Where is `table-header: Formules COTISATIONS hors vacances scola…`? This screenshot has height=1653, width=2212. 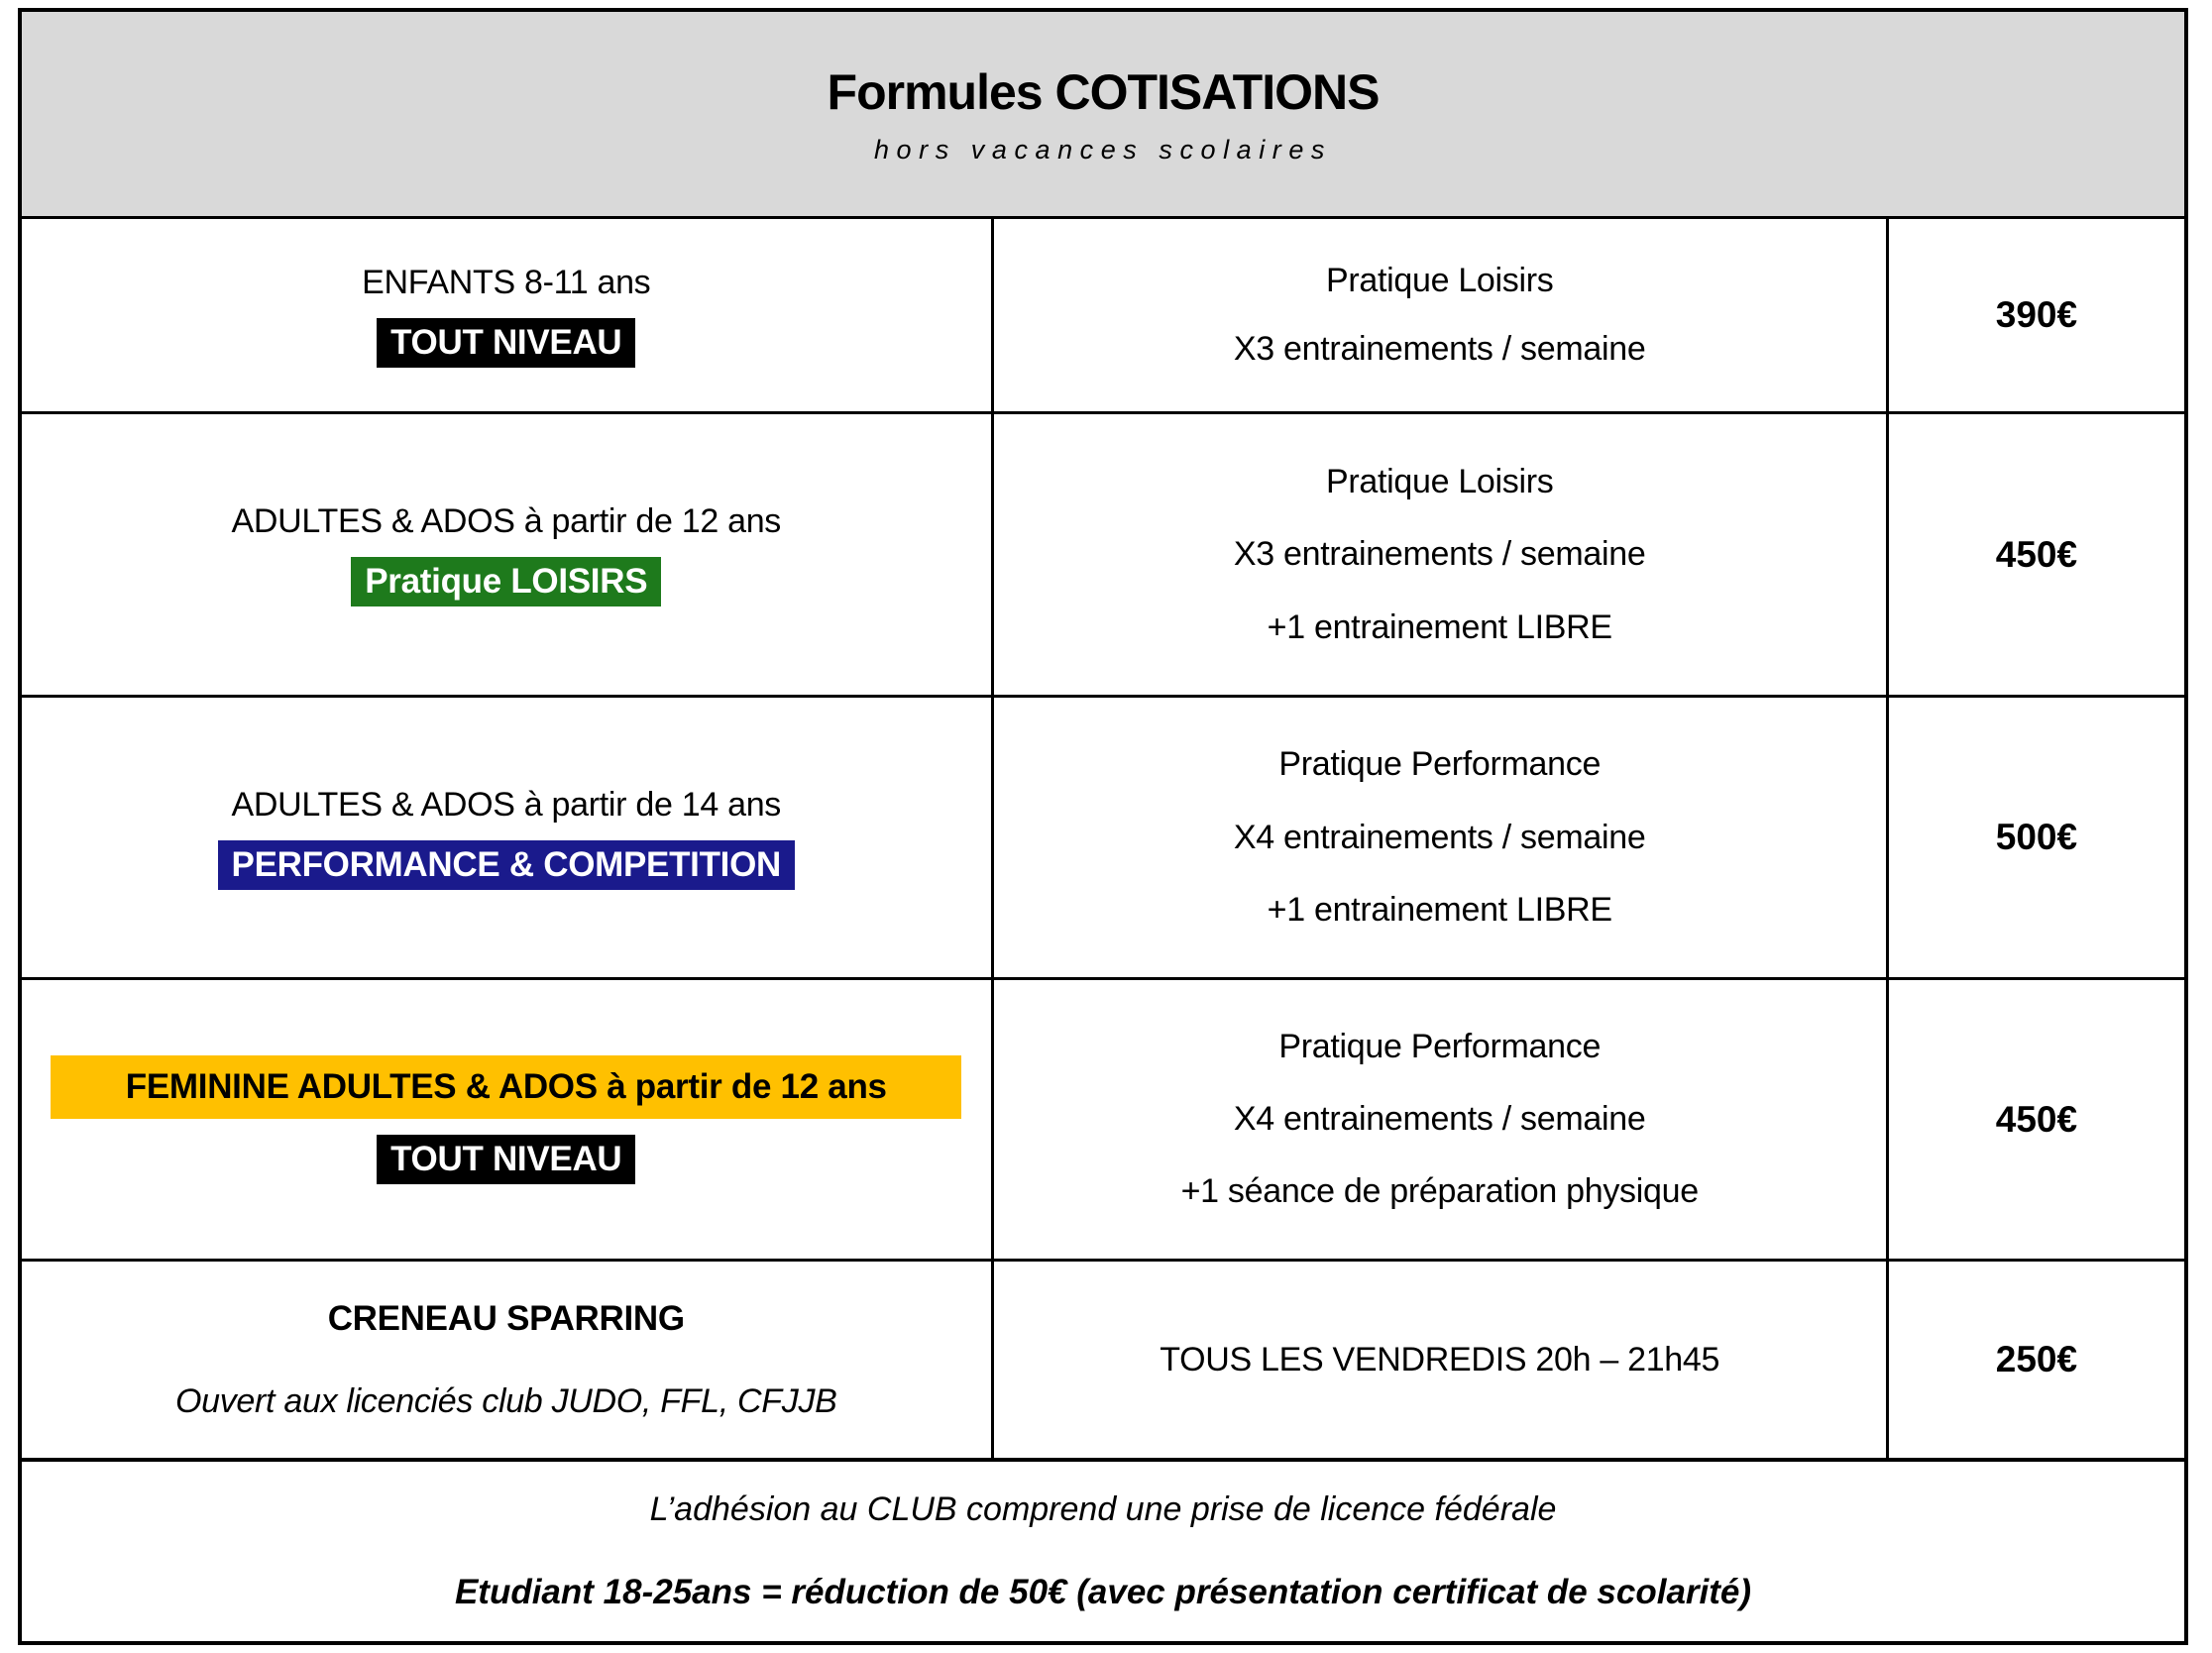
table-header: Formules COTISATIONS hors vacances scola… is located at coordinates (1103, 114).